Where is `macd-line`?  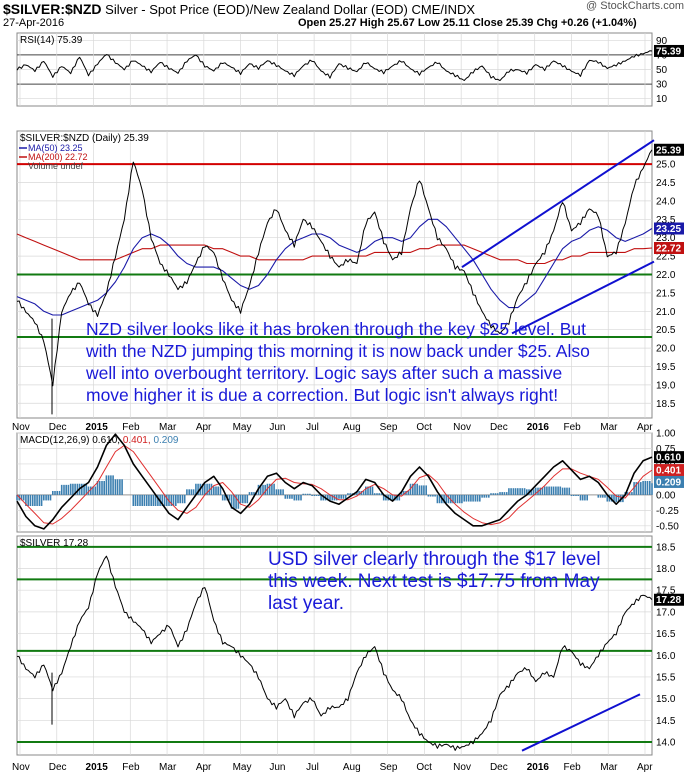
macd-line is located at coordinates (334, 481).